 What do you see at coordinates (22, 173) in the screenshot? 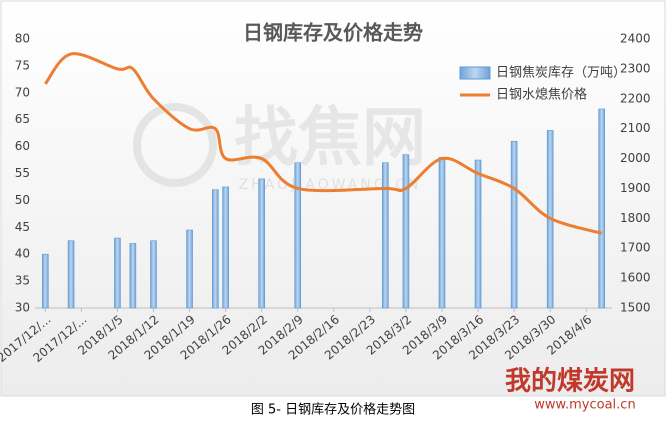
I see `y-tick-label: 55` at bounding box center [22, 173].